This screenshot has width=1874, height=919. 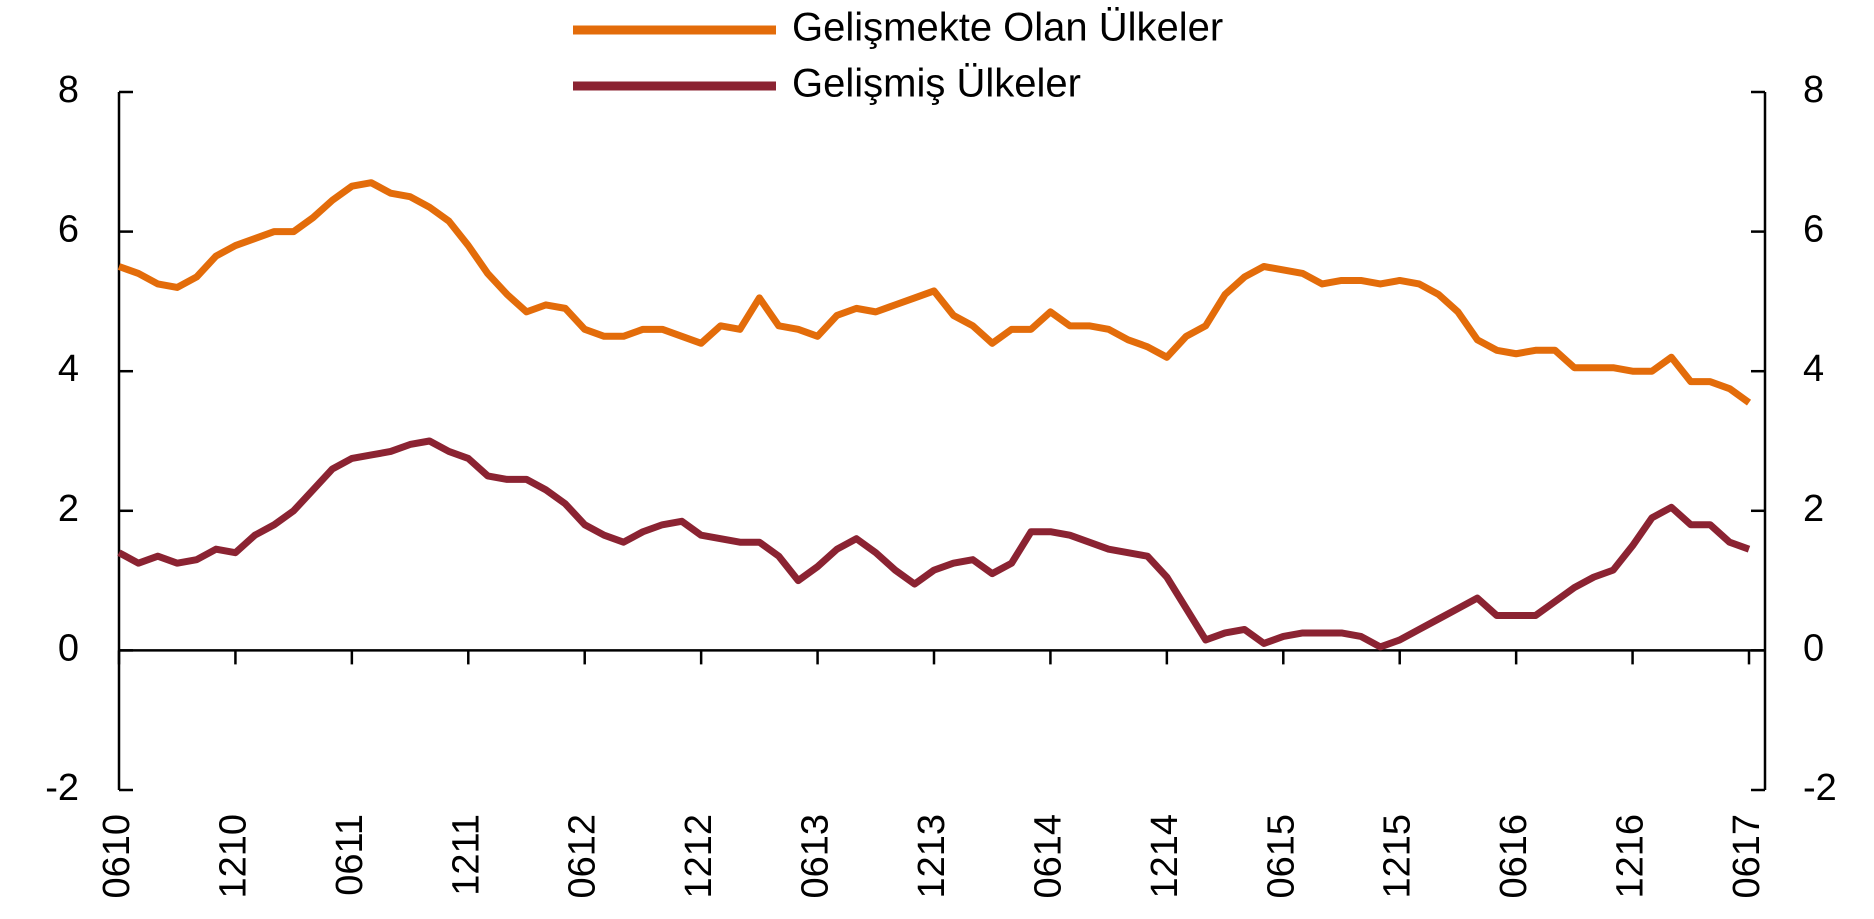 What do you see at coordinates (1813, 369) in the screenshot?
I see `y2-tick-label: 4` at bounding box center [1813, 369].